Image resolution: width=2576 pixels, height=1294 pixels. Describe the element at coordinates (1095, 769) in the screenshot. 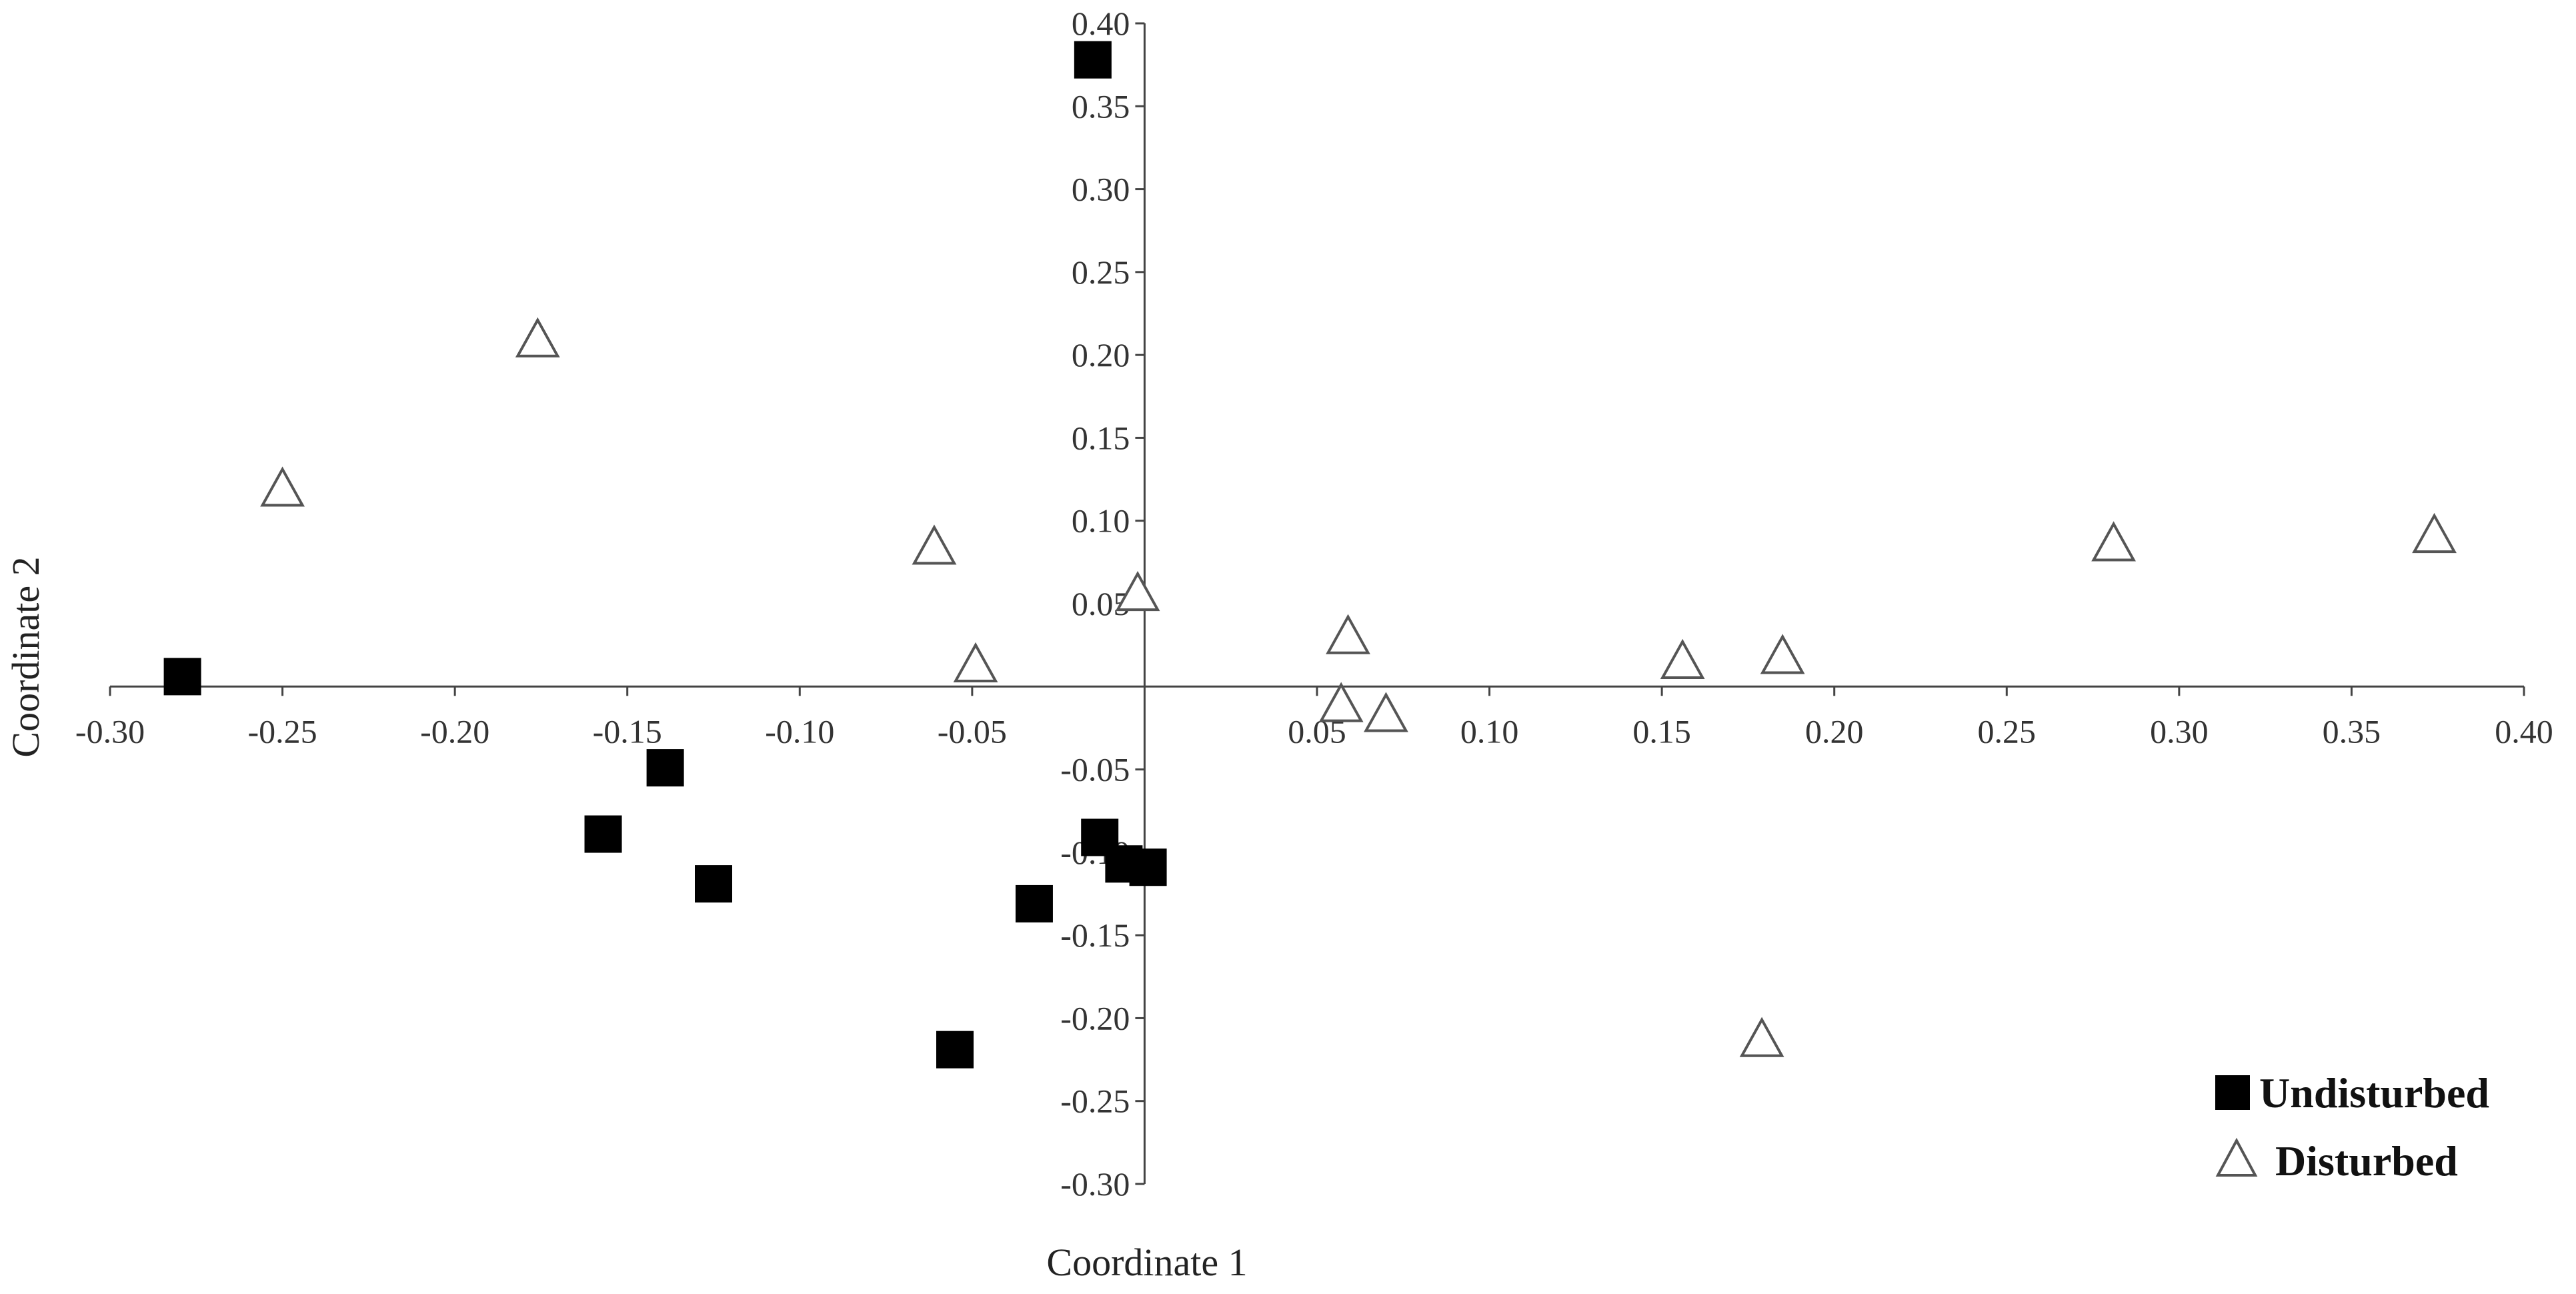

I see `y-tick-label: -0.05` at that location.